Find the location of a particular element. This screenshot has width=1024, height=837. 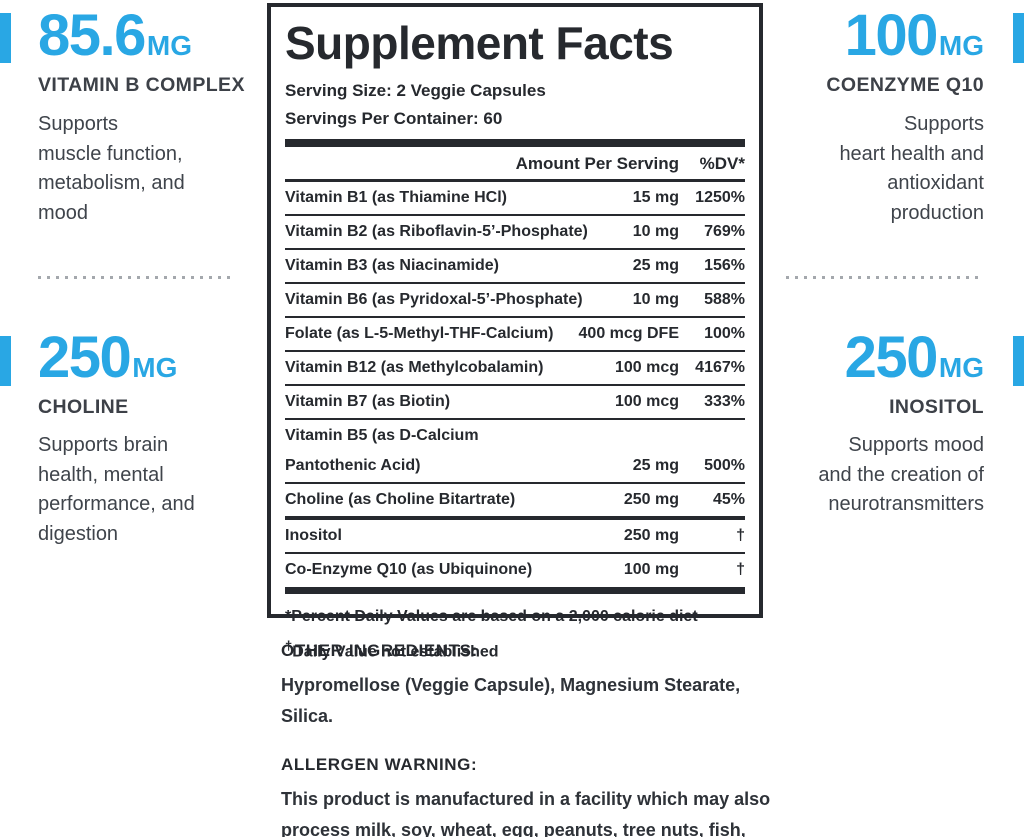

nutrient-name: Vitamin B6 (as Pyridoxal-5’-Phosphate) is located at coordinates (434, 299).